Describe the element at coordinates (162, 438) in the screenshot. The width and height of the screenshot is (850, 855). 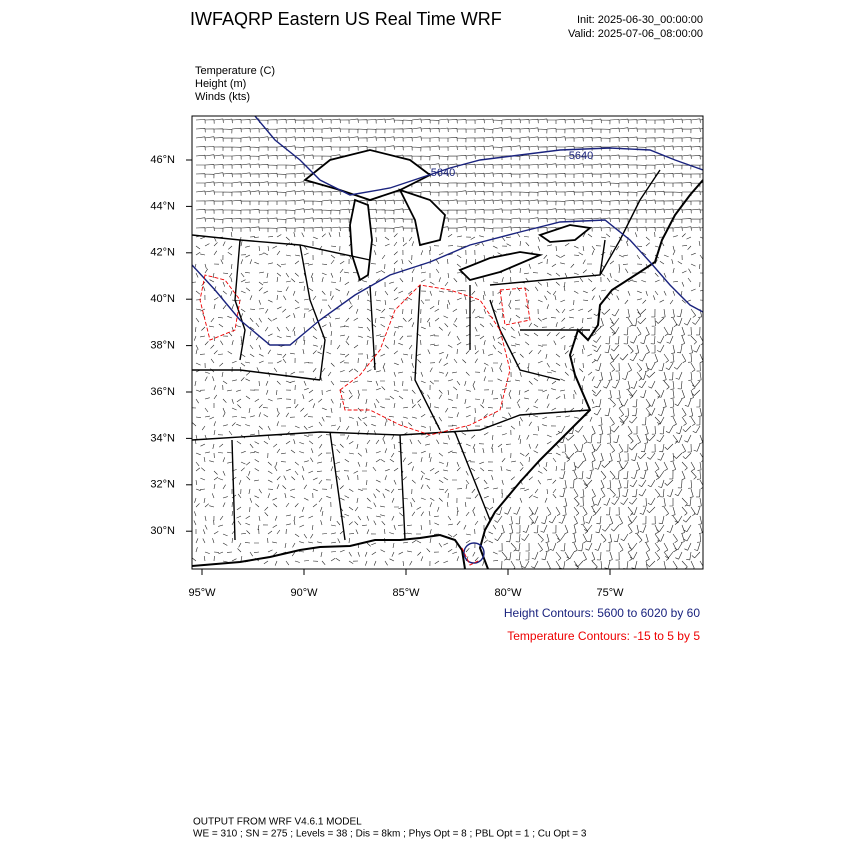
I see `latitude-label: 34°N` at that location.